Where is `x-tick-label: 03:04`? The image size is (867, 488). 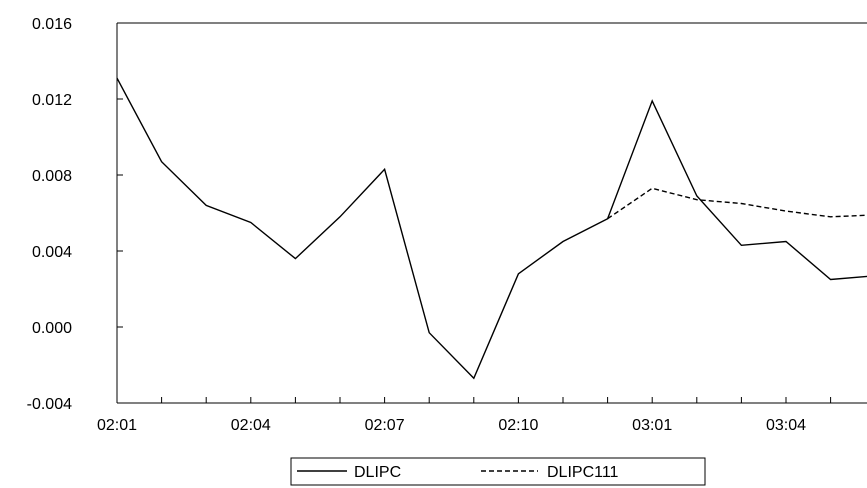
x-tick-label: 03:04 is located at coordinates (786, 425).